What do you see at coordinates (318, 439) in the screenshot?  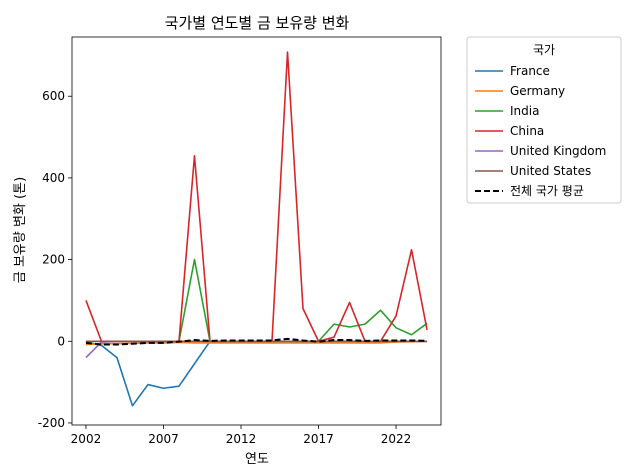 I see `x-tick-label: 2017` at bounding box center [318, 439].